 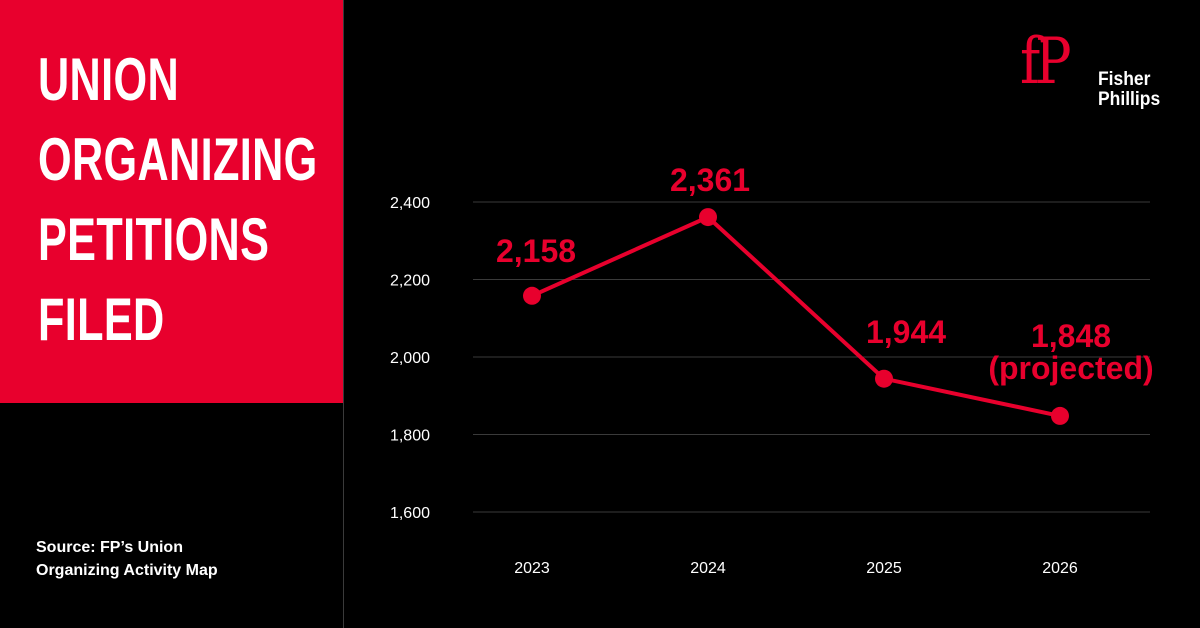 I want to click on x-tick-label-2025: 2025, so click(x=884, y=568).